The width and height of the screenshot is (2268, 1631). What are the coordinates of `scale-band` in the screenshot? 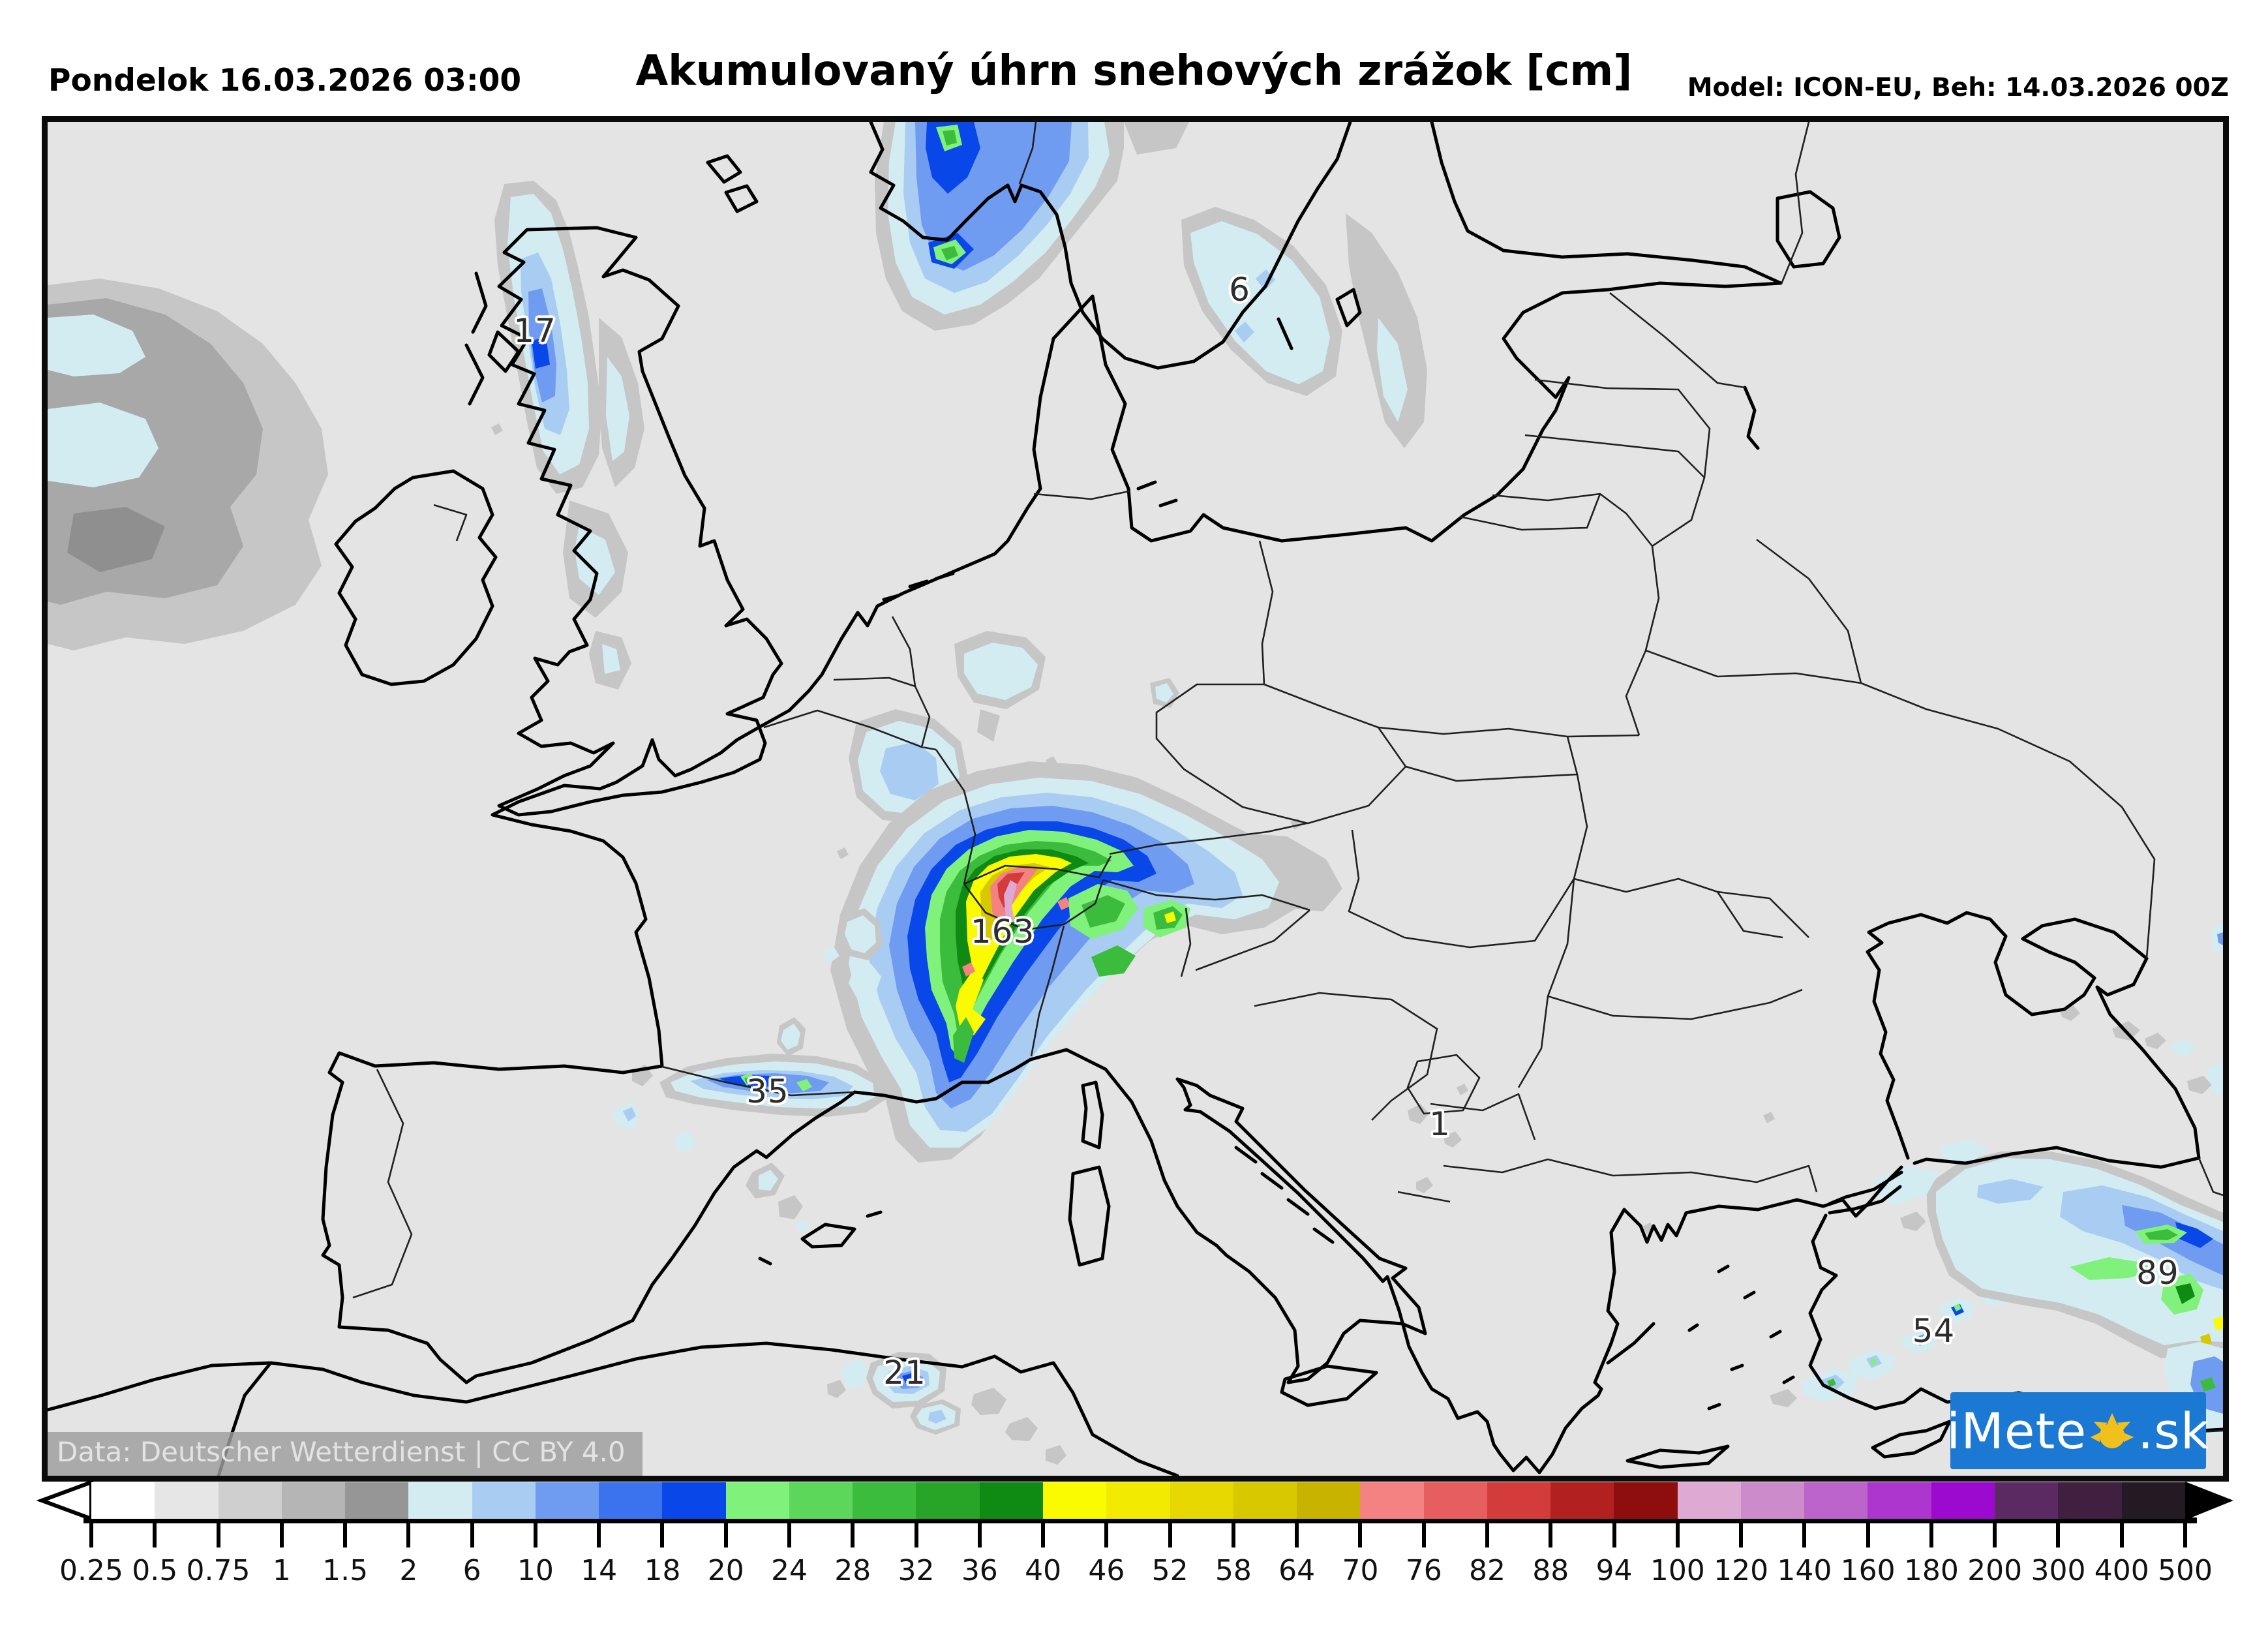 It's located at (1138, 1500).